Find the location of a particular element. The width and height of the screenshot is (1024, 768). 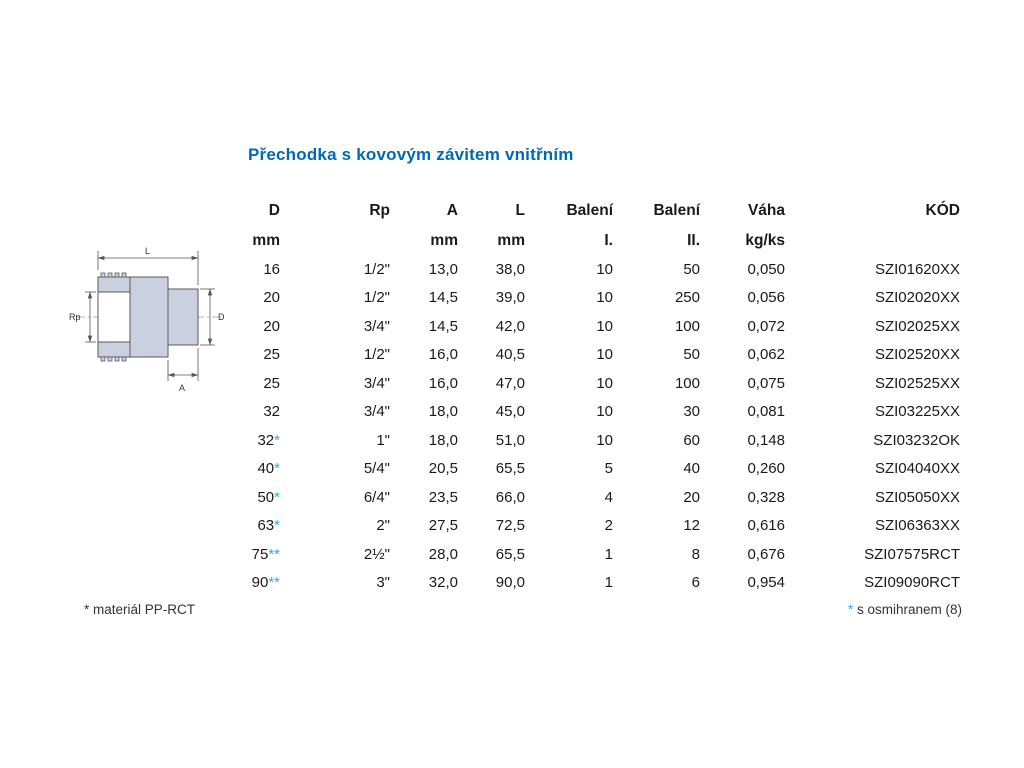

footnote-material: * materiál PP-RCT is located at coordinates (140, 609).